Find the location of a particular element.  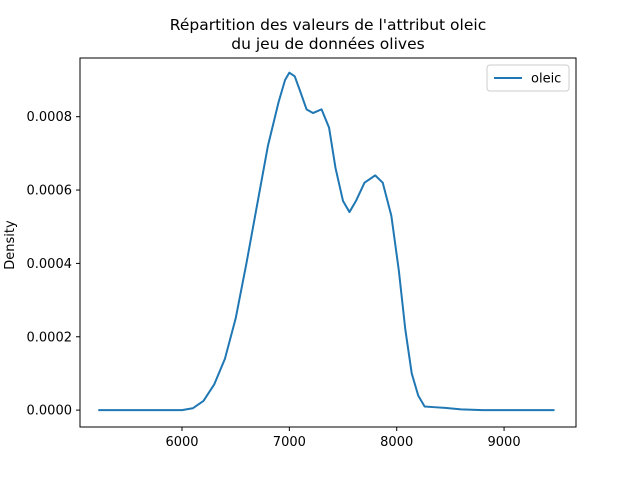

chart-title-line-2: du jeu de données olives is located at coordinates (327, 44).